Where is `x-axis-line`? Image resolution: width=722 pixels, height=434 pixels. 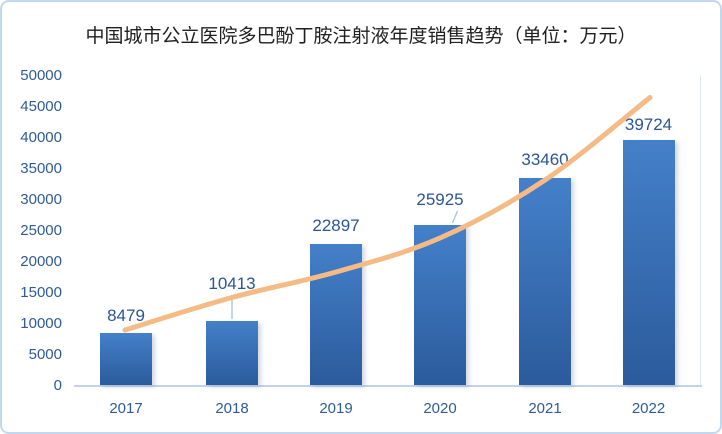 x-axis-line is located at coordinates (388, 386).